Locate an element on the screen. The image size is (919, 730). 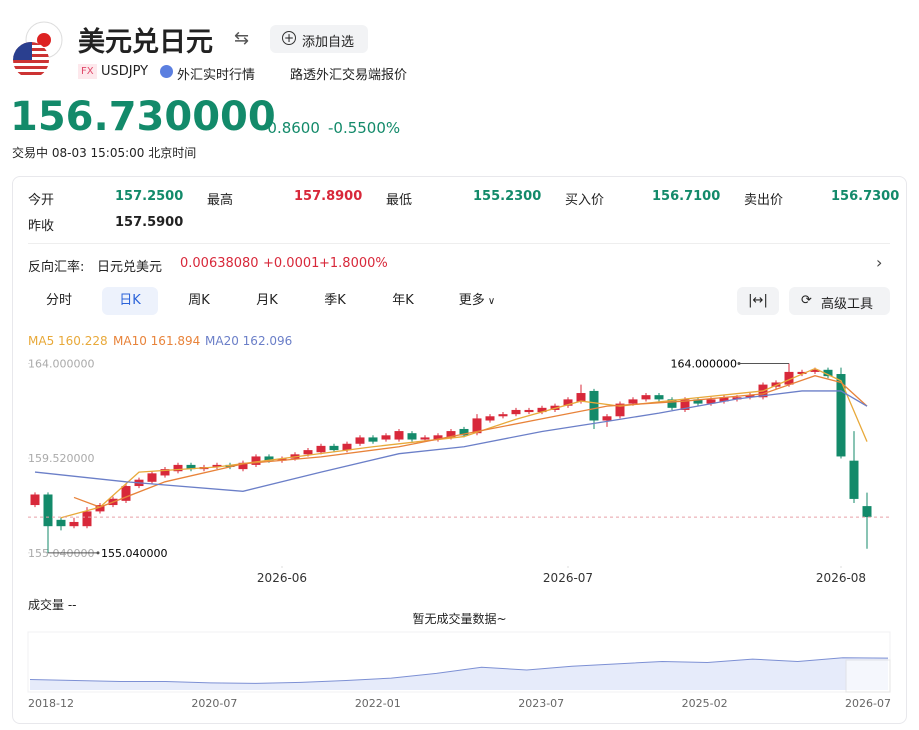
swap-button: ⇆ is located at coordinates (242, 38).